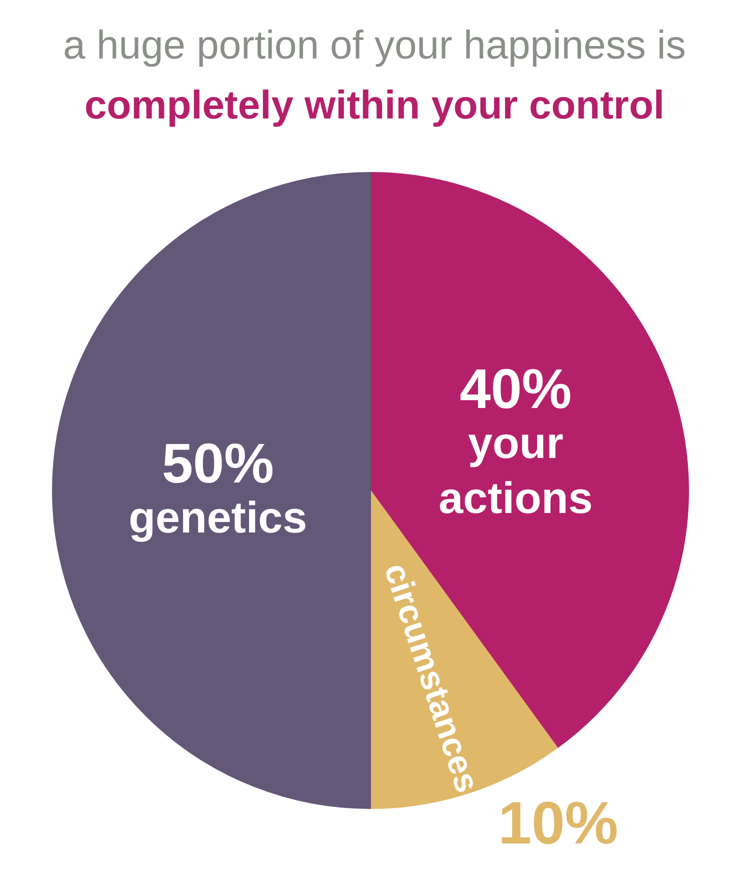 This screenshot has width=748, height=870. Describe the element at coordinates (218, 518) in the screenshot. I see `slice-label: genetics` at that location.